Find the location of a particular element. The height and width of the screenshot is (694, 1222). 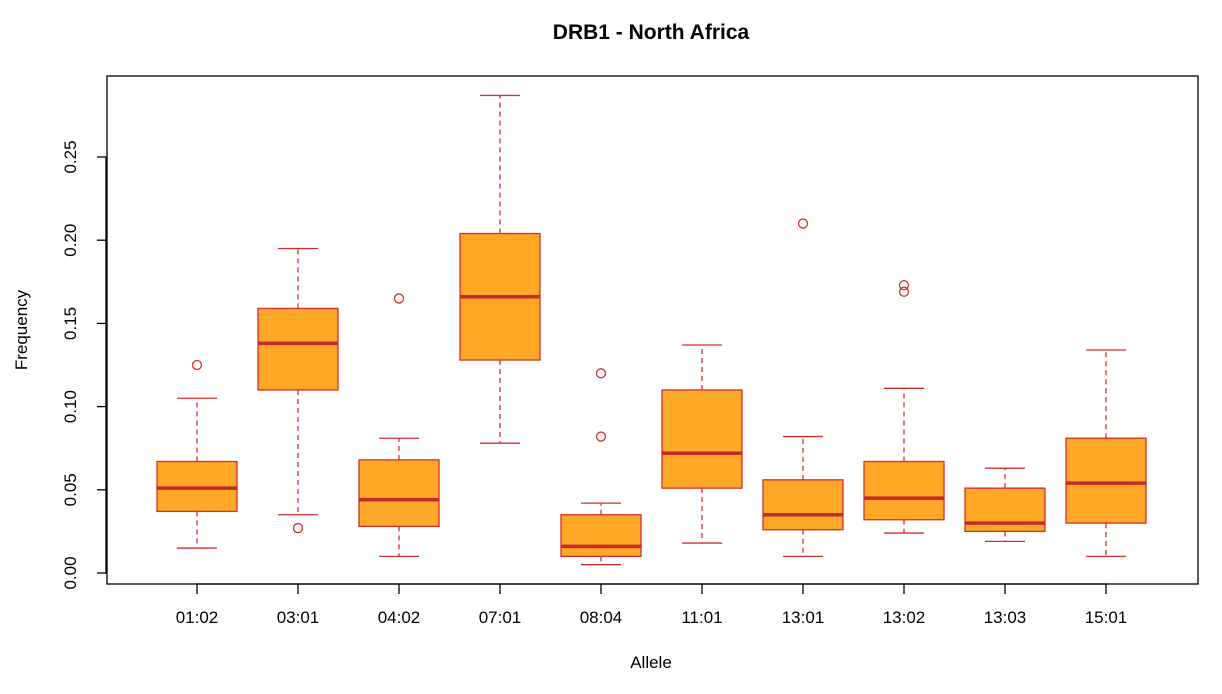

y-tick-label: 0.00 is located at coordinates (70, 572).